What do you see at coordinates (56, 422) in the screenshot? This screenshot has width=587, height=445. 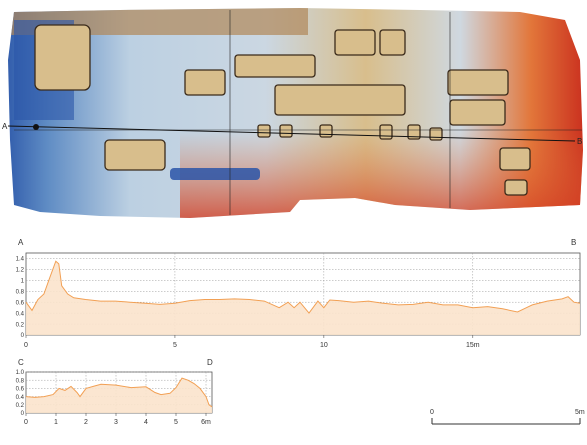 I see `x-tick-label: 1` at bounding box center [56, 422].